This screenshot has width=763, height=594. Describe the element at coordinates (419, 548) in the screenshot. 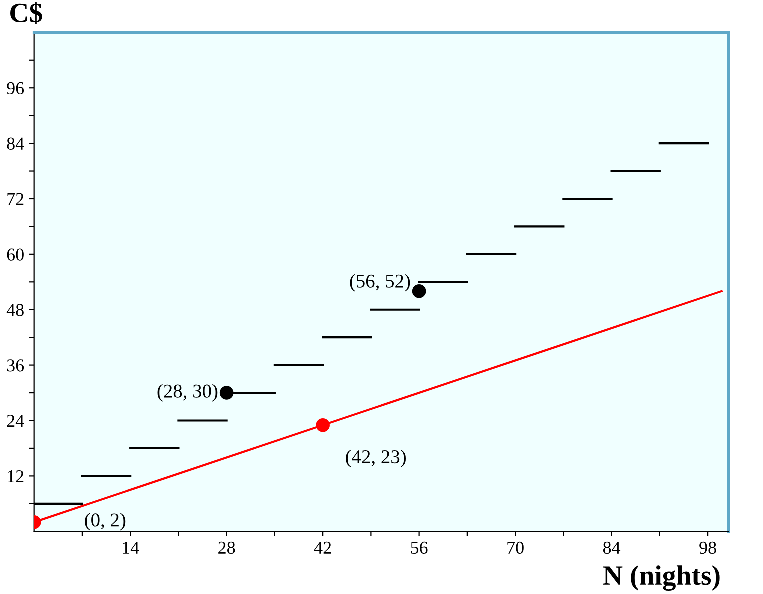

I see `x-tick-label: 56` at that location.